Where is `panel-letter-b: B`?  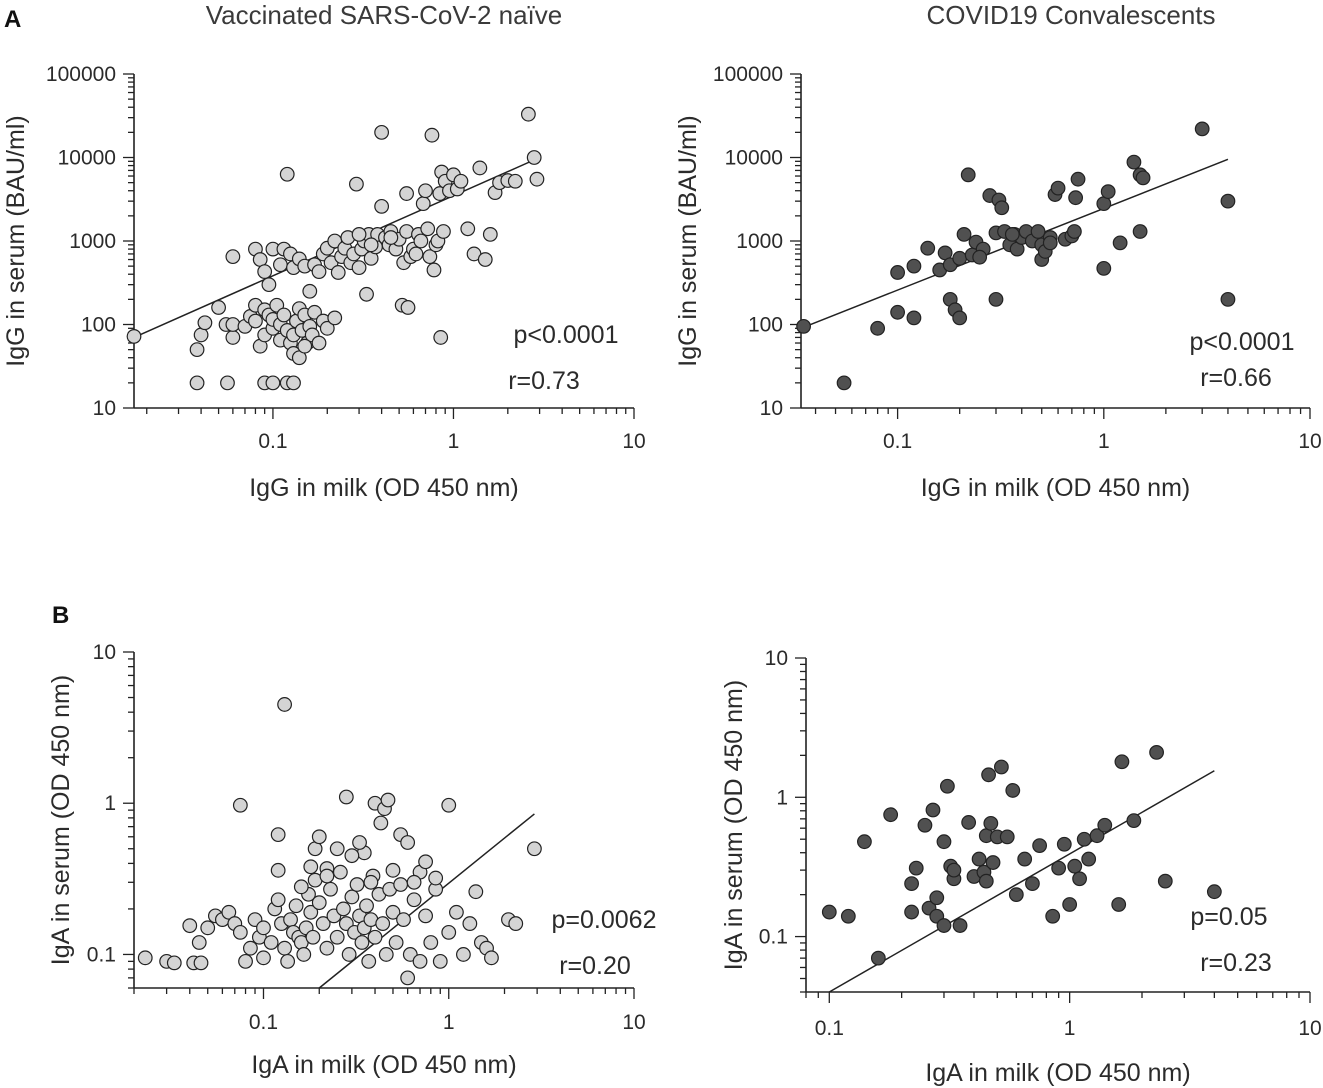
panel-letter-b: B is located at coordinates (61, 615).